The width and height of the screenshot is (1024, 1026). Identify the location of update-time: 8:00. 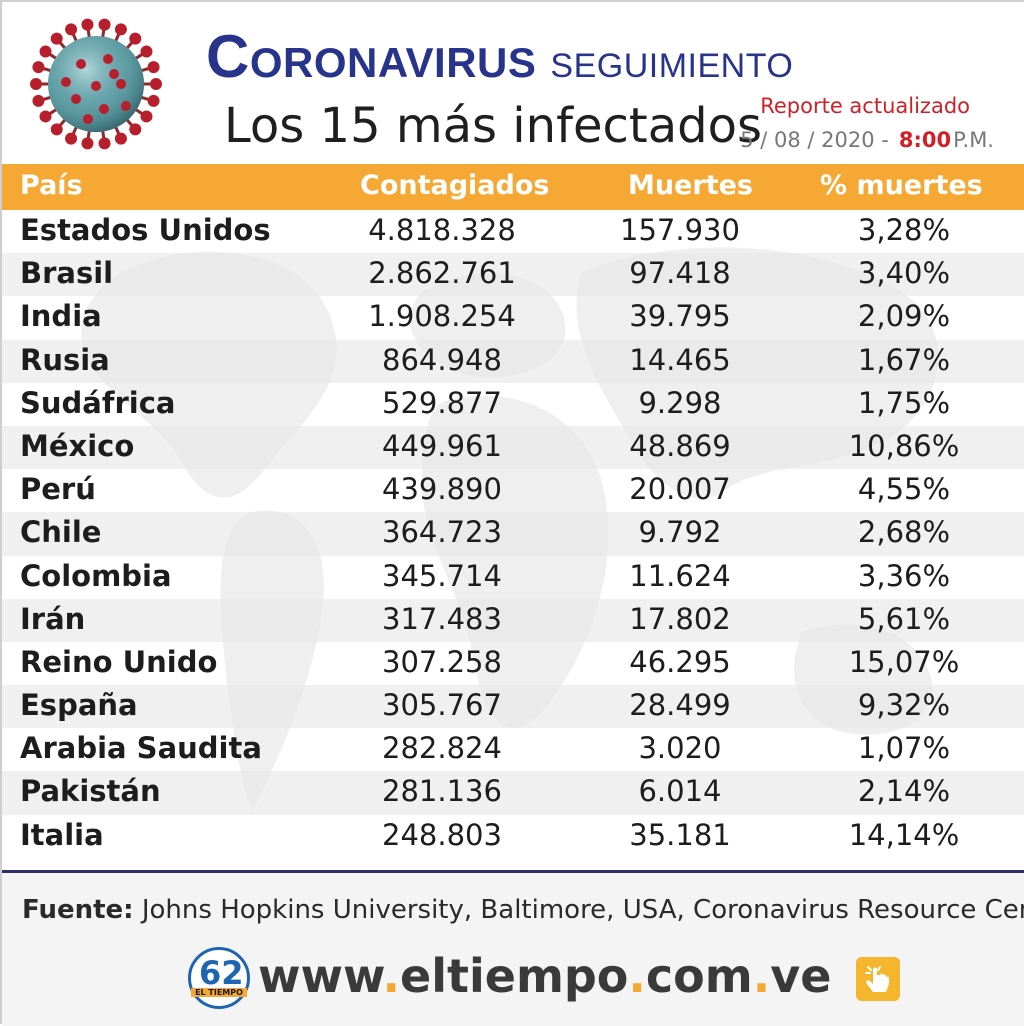
(925, 140).